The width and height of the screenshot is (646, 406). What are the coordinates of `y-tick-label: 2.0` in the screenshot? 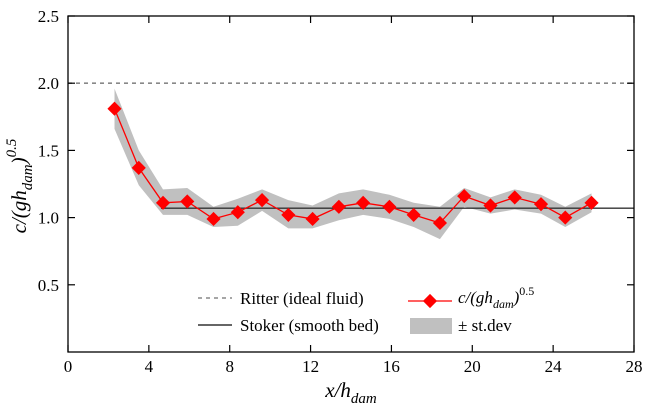 It's located at (48, 83).